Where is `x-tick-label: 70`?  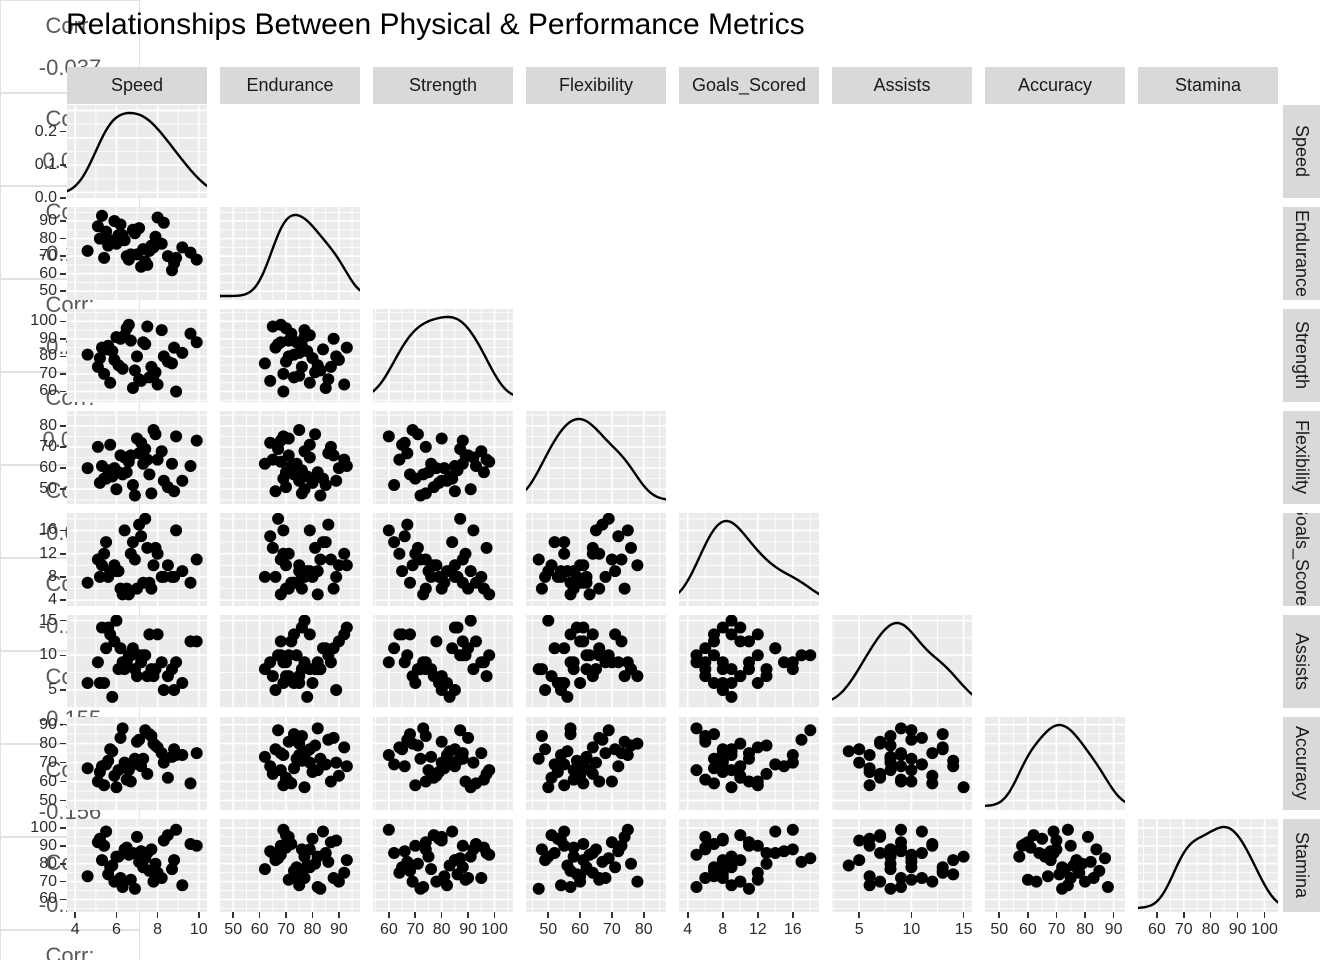 x-tick-label: 70 is located at coordinates (612, 929).